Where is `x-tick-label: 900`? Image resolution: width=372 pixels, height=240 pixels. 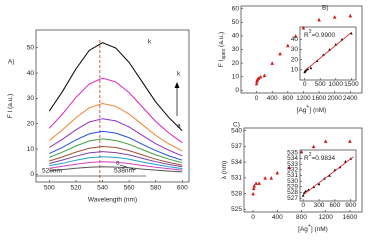
x-tick-label: 900 is located at coordinates (350, 205).